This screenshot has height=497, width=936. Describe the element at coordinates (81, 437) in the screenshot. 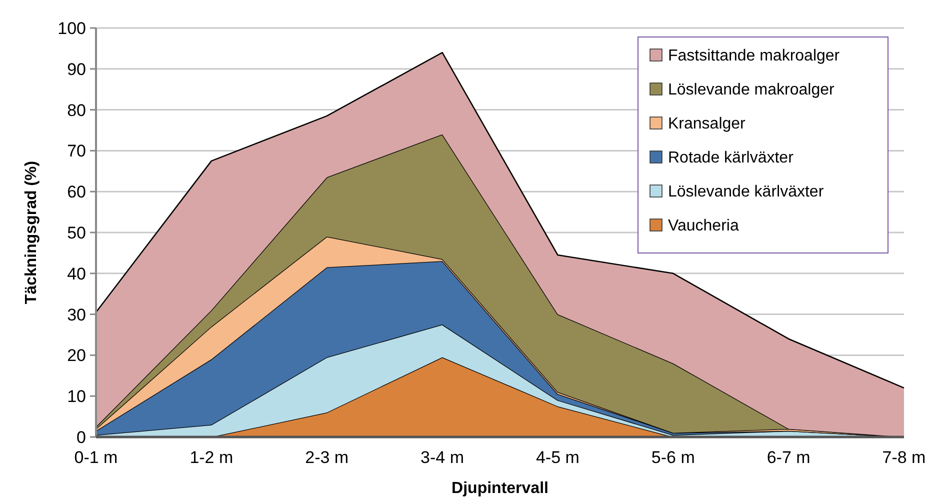

I see `y-tick-label: 0` at that location.